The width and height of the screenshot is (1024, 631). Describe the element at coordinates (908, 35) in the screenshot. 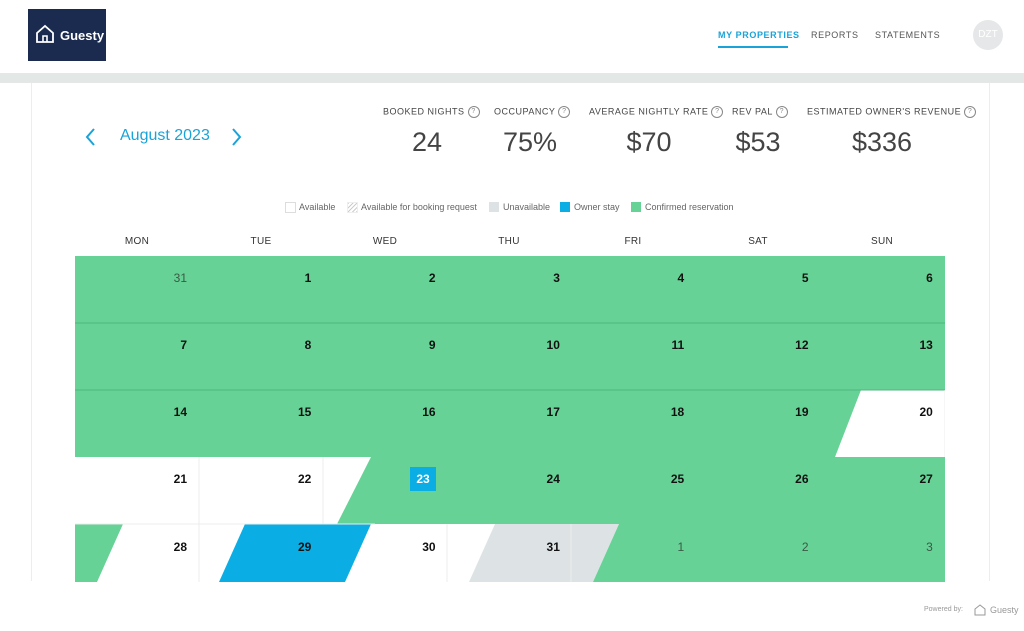

I see `nav-statements: STATEMENTS` at that location.